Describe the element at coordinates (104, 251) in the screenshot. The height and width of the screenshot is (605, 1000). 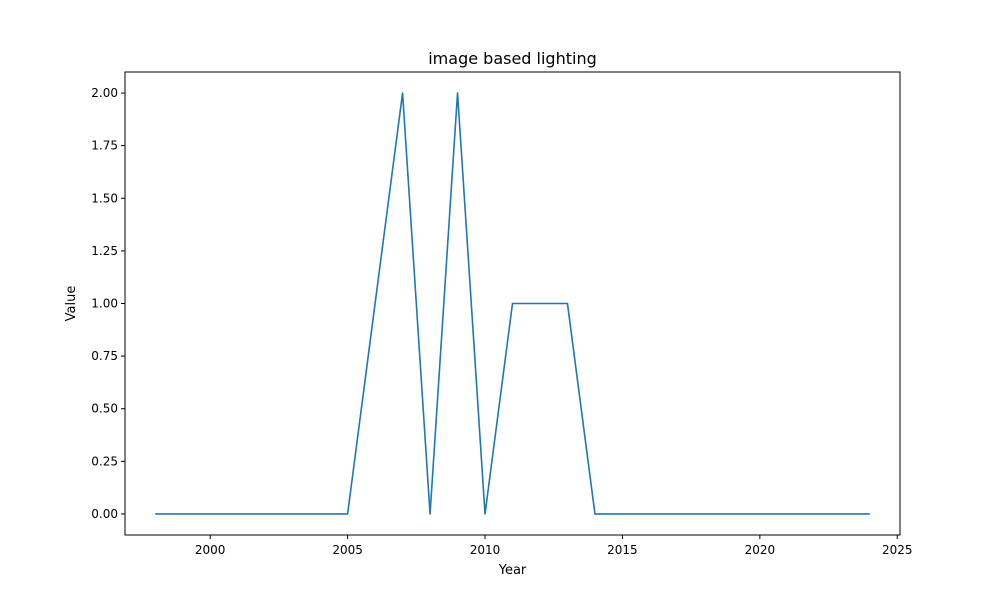
I see `y-tick-label: 1.25` at that location.